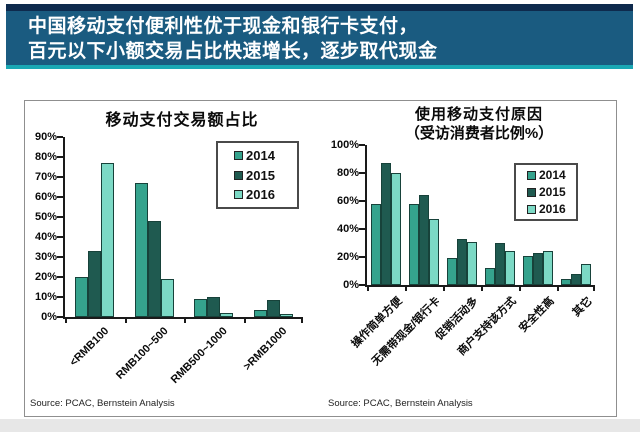 The image size is (640, 432). I want to click on y-axis-tick-label: 90%, so click(45, 136).